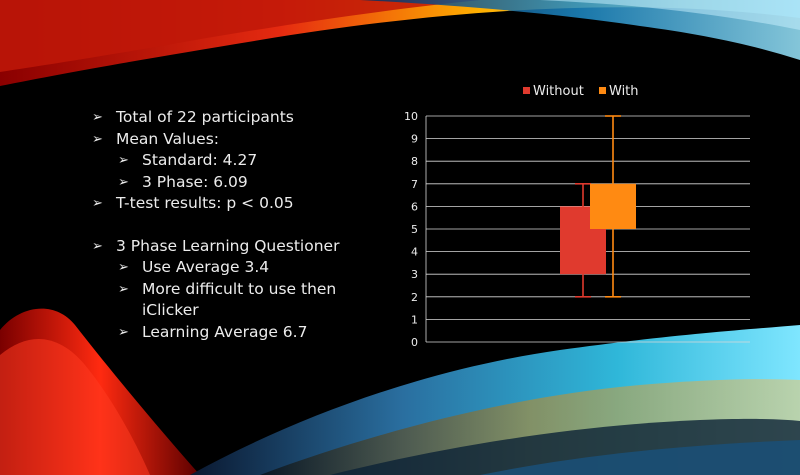 The height and width of the screenshot is (475, 800). Describe the element at coordinates (168, 138) in the screenshot. I see `bullet-text: Mean Values:` at that location.